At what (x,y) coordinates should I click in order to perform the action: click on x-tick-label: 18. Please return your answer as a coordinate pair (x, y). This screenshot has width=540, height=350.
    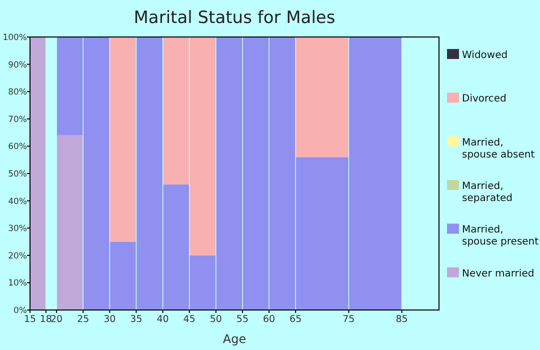
    Looking at the image, I should click on (46, 319).